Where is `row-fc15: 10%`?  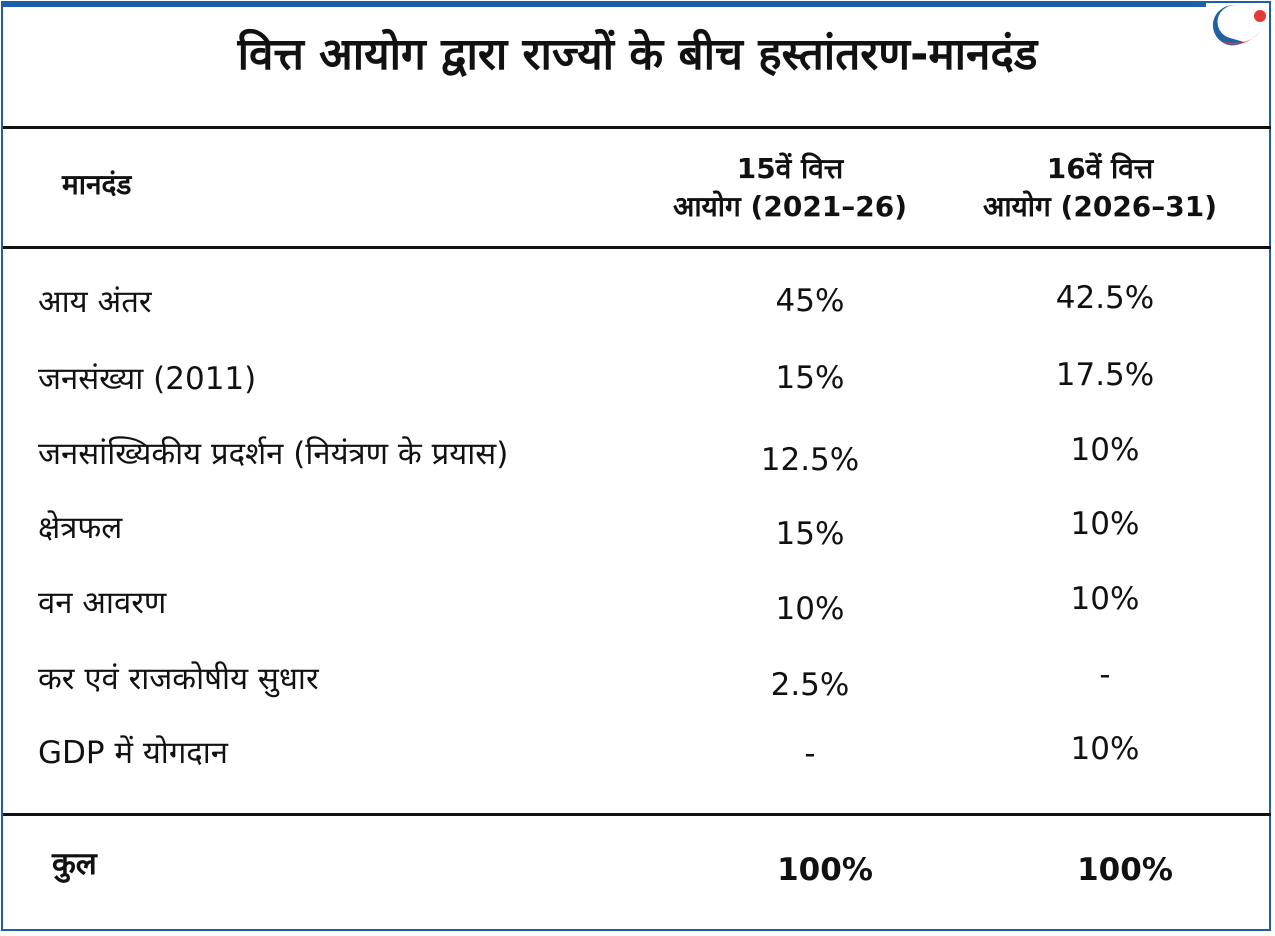
row-fc15: 10% is located at coordinates (810, 609).